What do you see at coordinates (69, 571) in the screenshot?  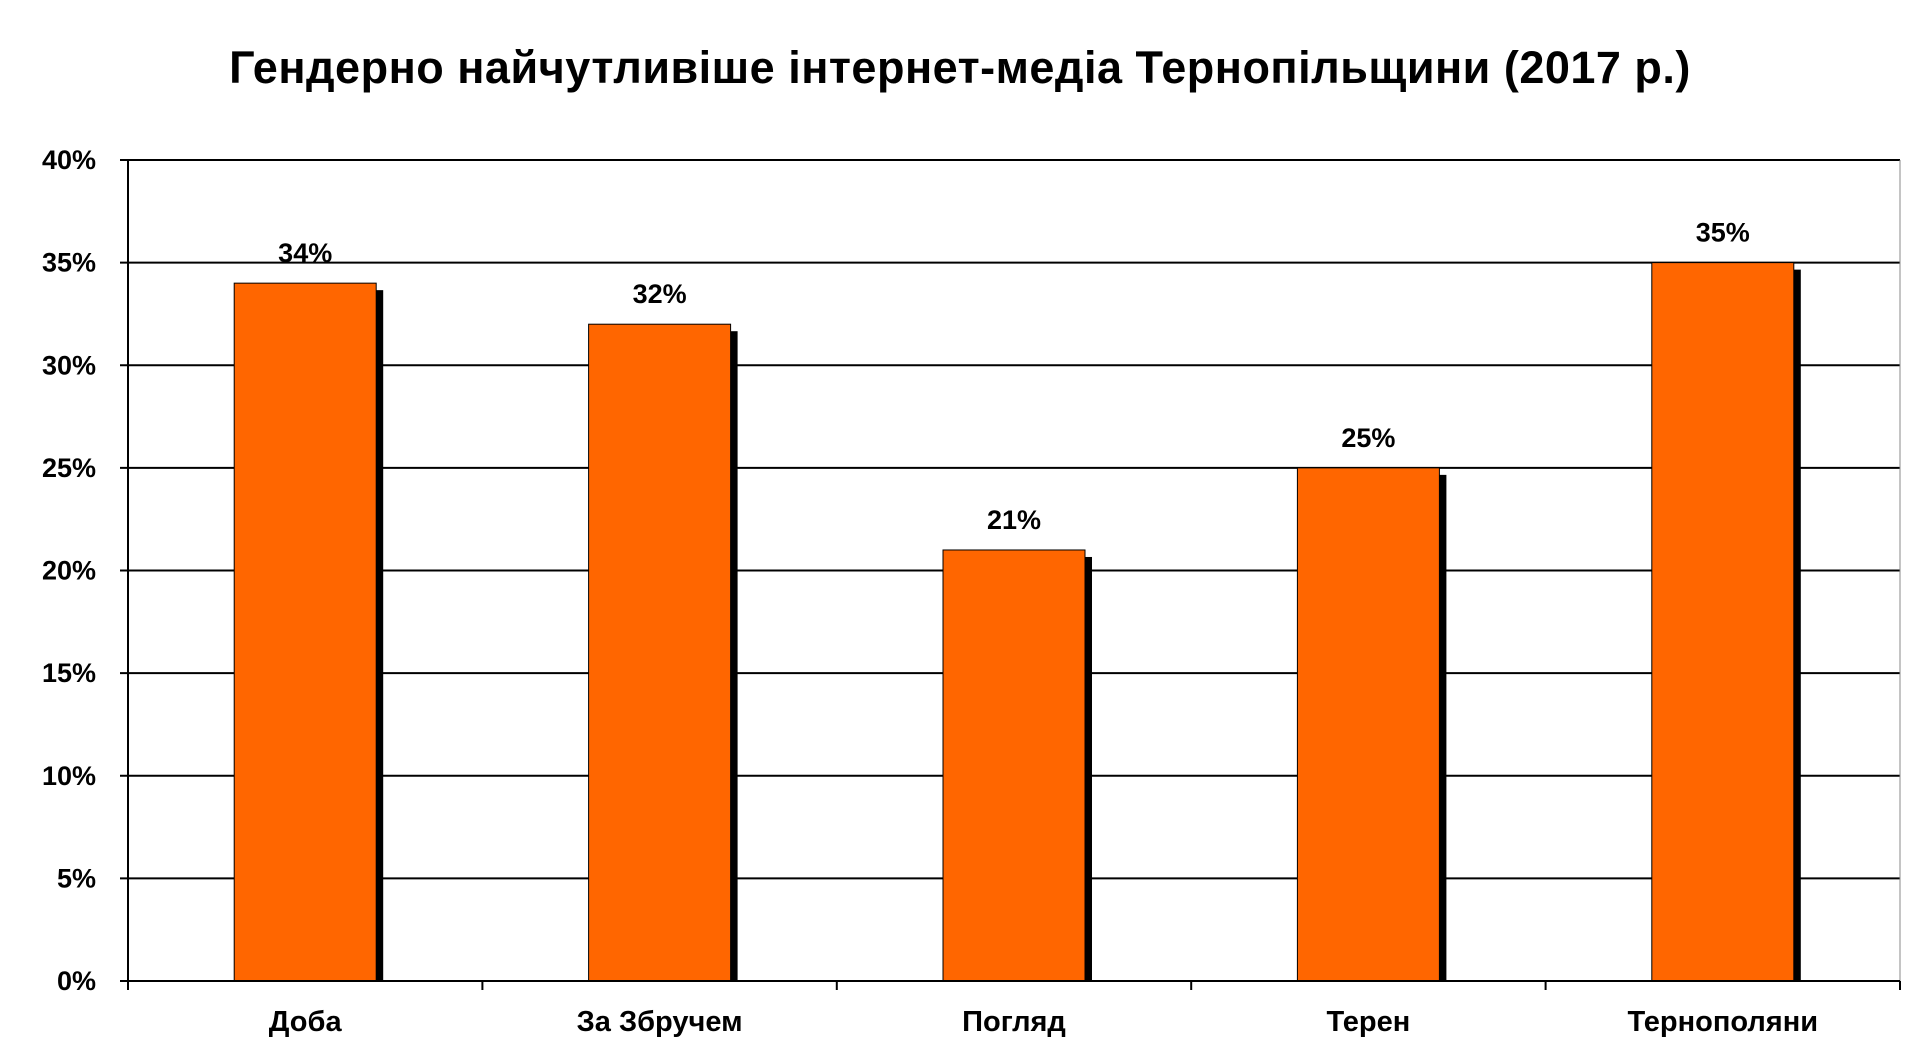 I see `y-tick-label: 20%` at bounding box center [69, 571].